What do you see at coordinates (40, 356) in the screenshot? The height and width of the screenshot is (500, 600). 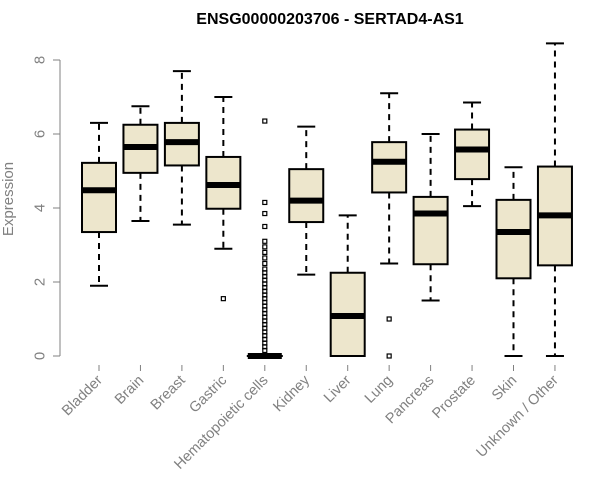 I see `y-tick-label: 0` at bounding box center [40, 356].